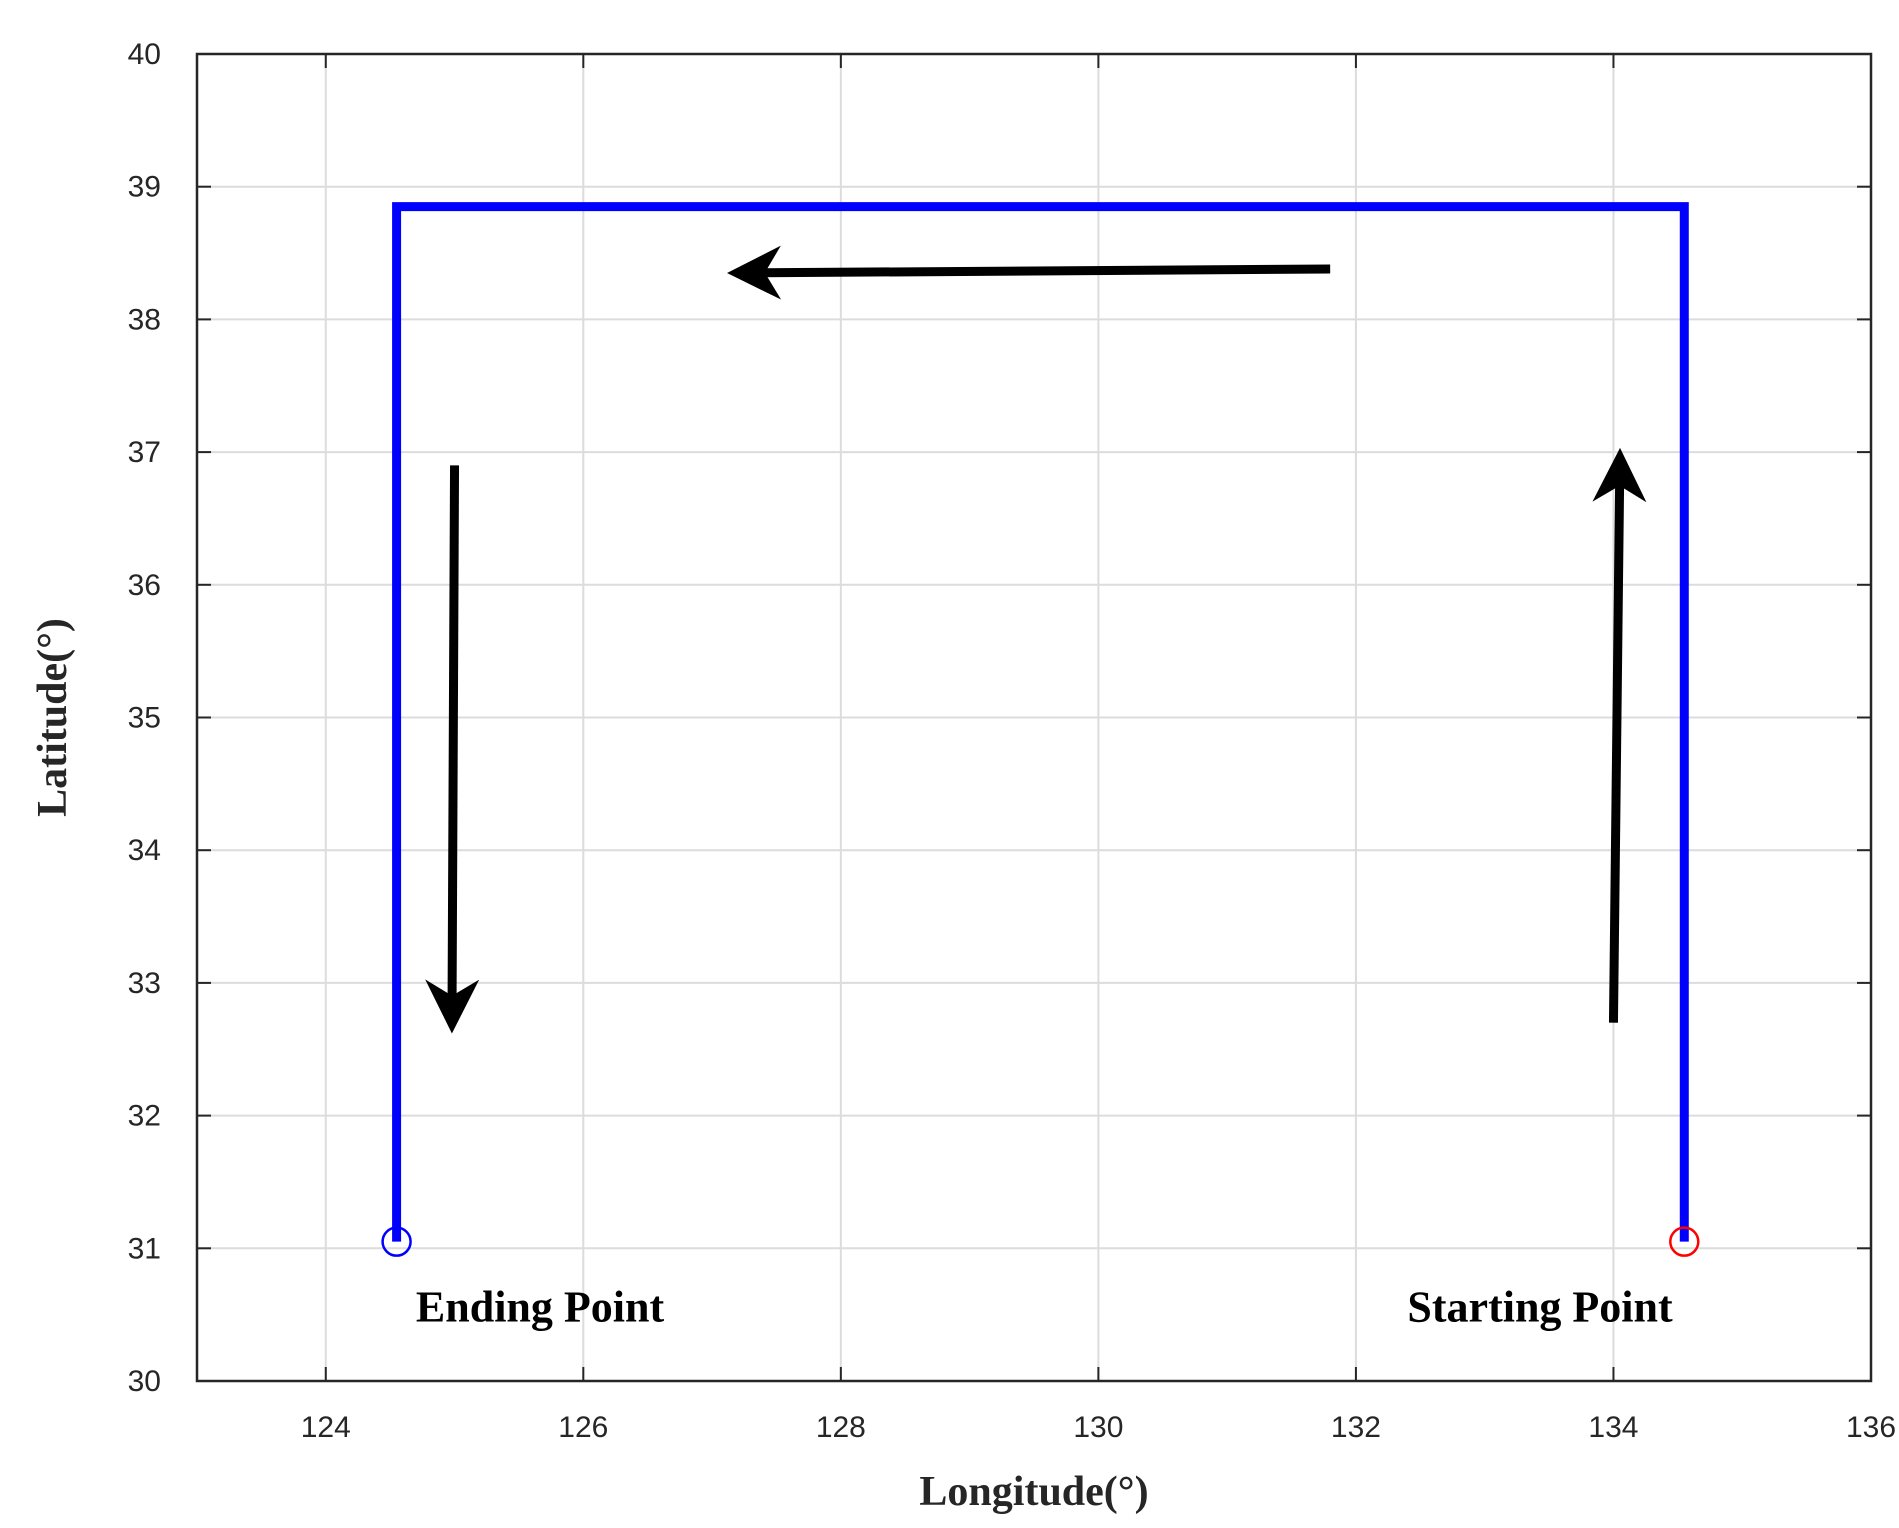 The image size is (1899, 1528). I want to click on x-tick-label: 128, so click(841, 1427).